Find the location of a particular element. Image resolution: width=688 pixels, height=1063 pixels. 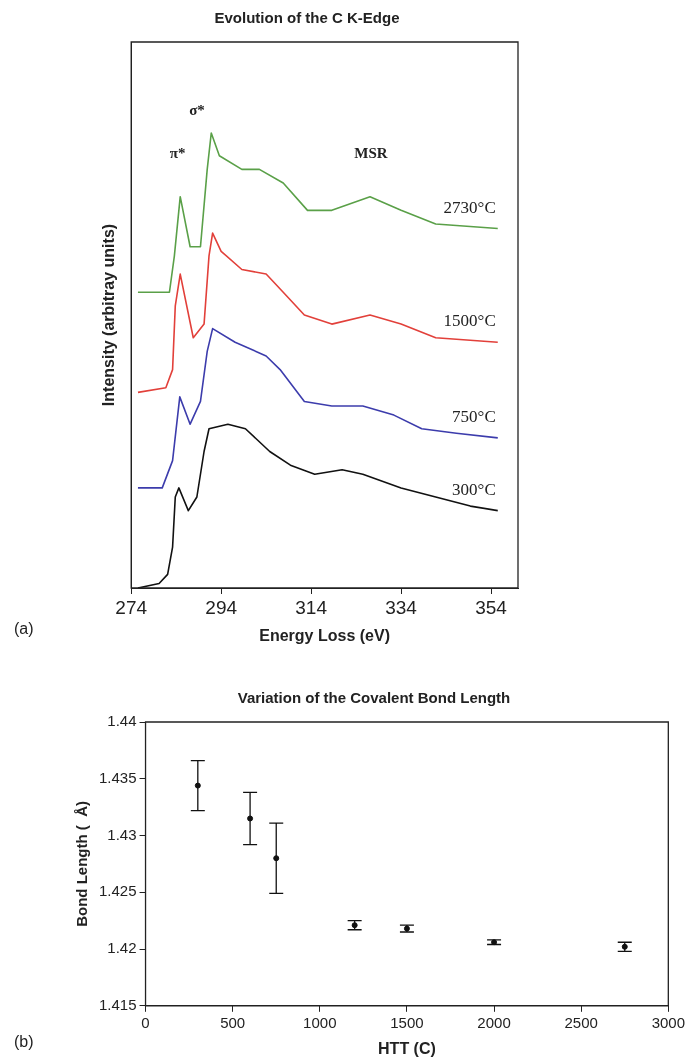

x-tick-label: 3000 is located at coordinates (668, 1022).